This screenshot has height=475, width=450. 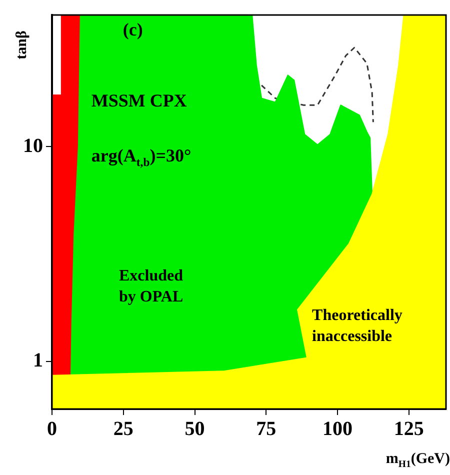 What do you see at coordinates (151, 287) in the screenshot?
I see `annotation: Excluded by OPAL` at bounding box center [151, 287].